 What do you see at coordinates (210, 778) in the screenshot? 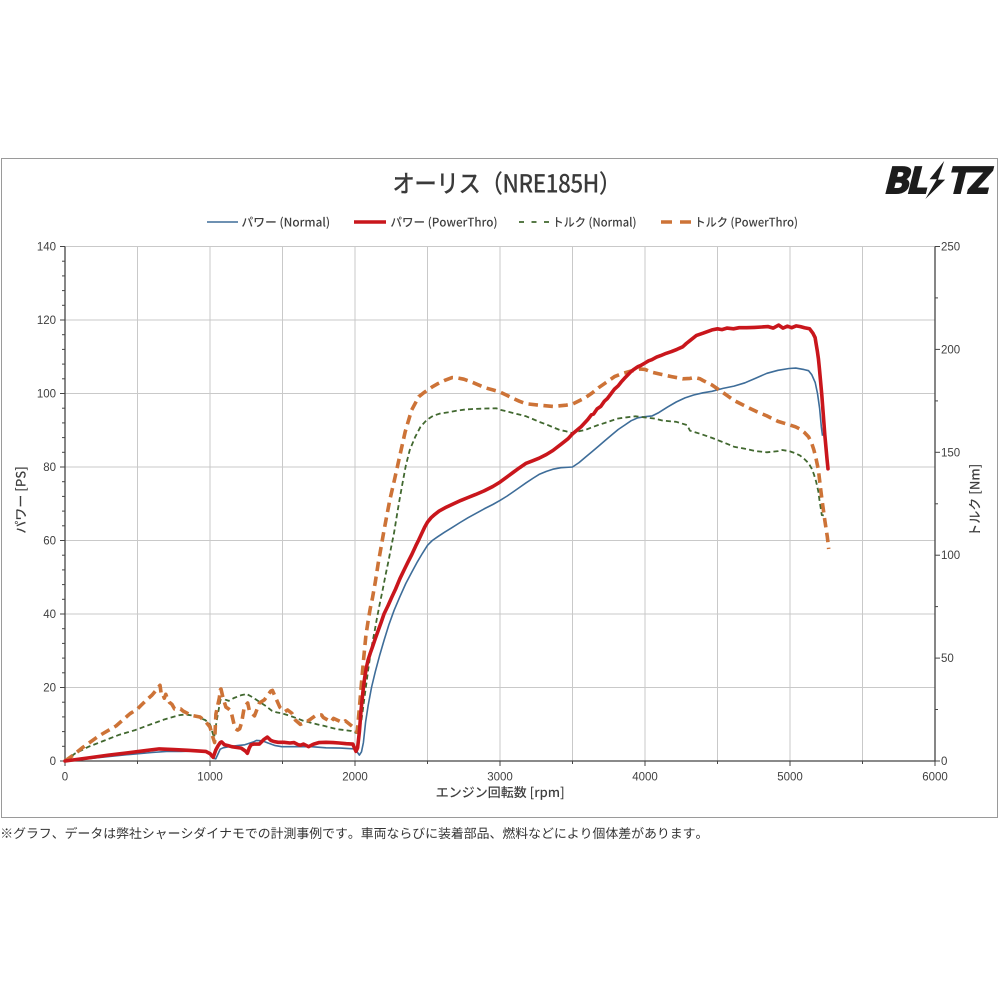
I see `svg-text: 1000` at bounding box center [210, 778].